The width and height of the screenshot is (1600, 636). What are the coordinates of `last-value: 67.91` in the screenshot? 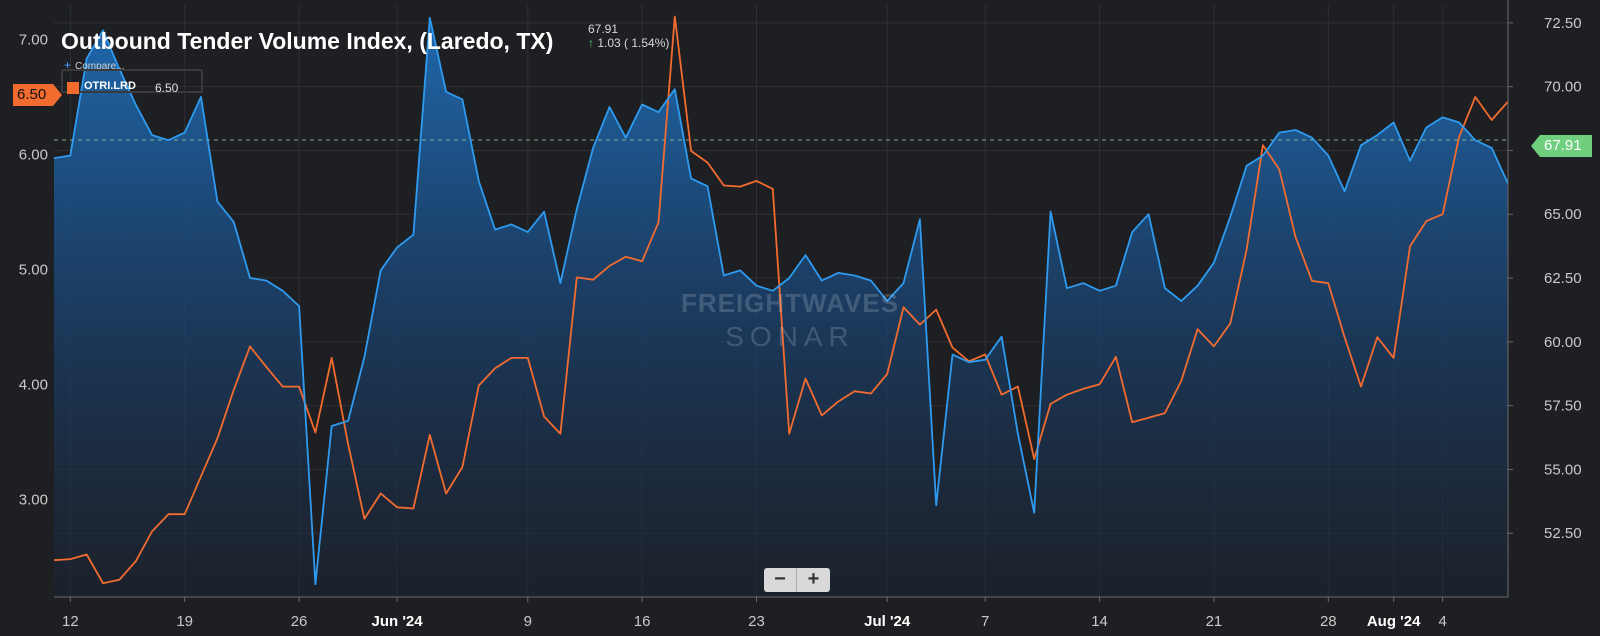 It's located at (603, 29).